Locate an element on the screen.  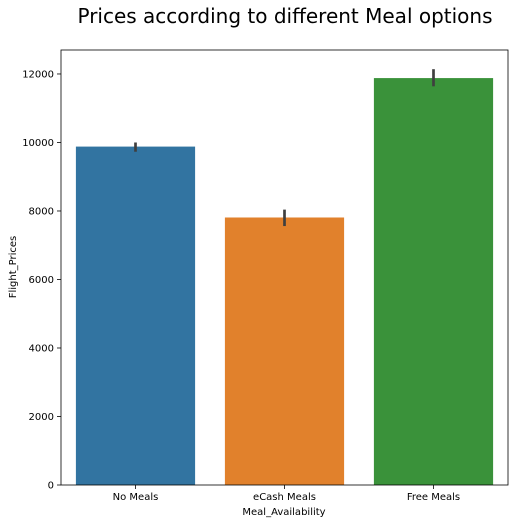
x-tick-label: Free Meals is located at coordinates (433, 497).